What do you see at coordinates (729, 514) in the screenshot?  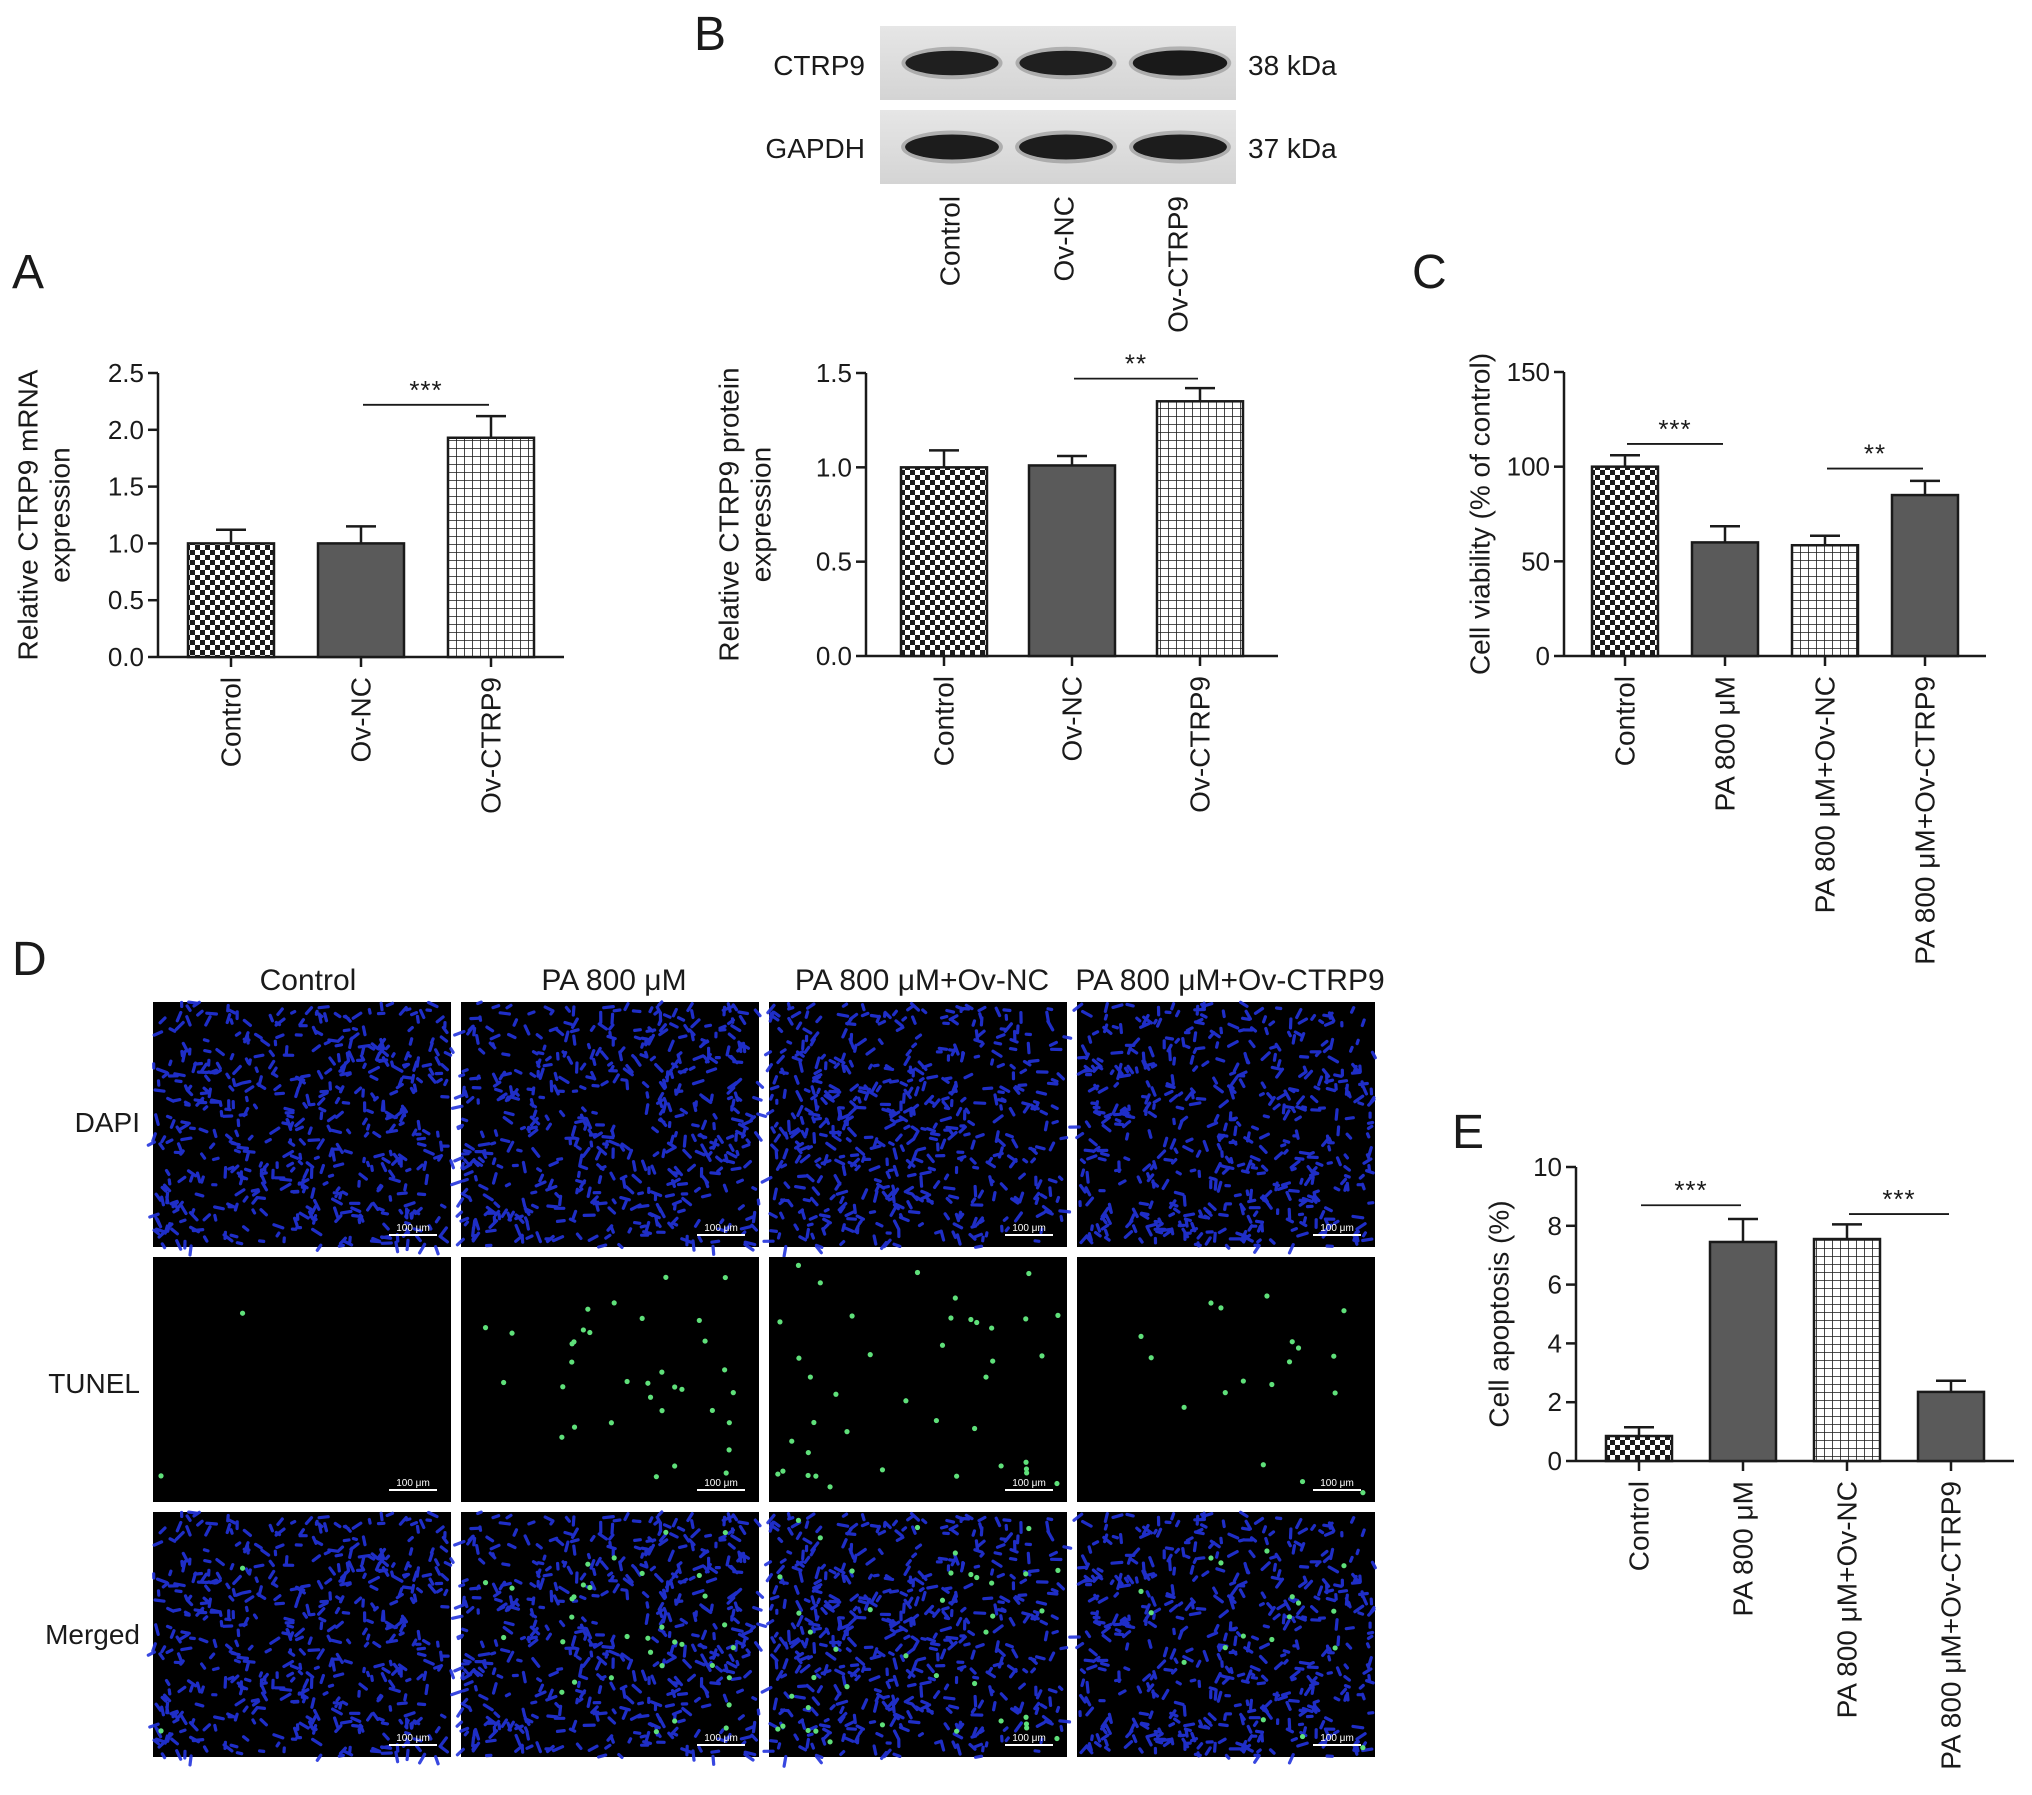 I see `y-axis-title: Relative CTRP9 protein` at bounding box center [729, 514].